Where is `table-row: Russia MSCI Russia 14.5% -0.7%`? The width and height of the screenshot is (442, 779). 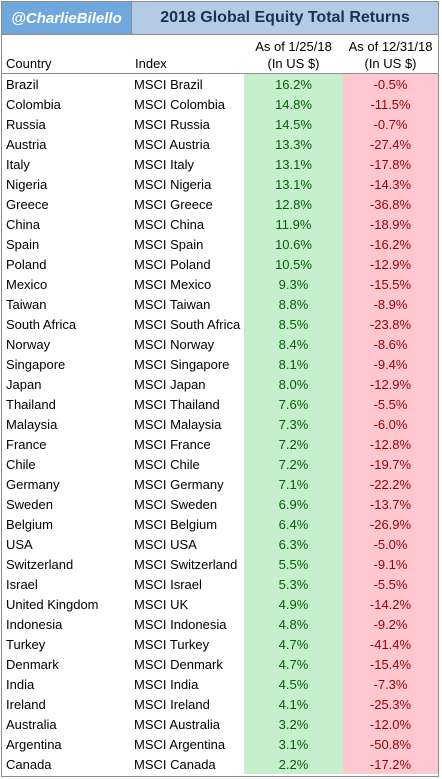 table-row: Russia MSCI Russia 14.5% -0.7% is located at coordinates (220, 124).